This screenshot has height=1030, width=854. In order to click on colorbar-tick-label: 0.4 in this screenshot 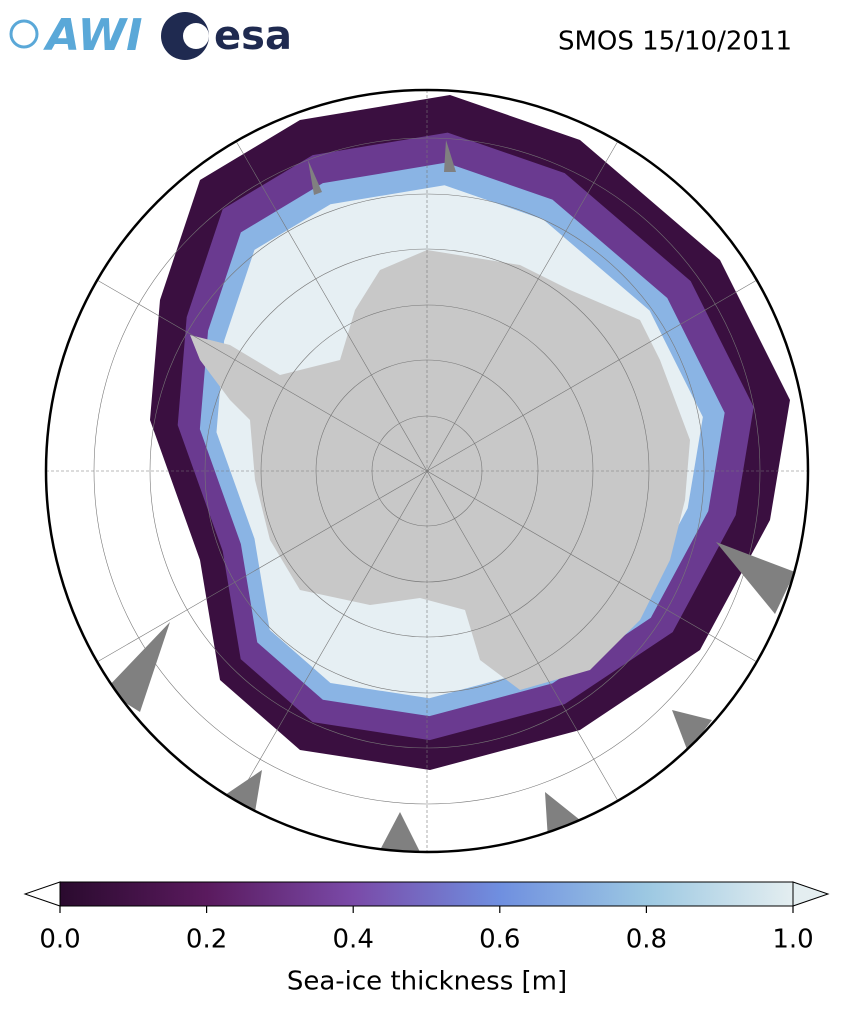, I will do `click(353, 940)`.